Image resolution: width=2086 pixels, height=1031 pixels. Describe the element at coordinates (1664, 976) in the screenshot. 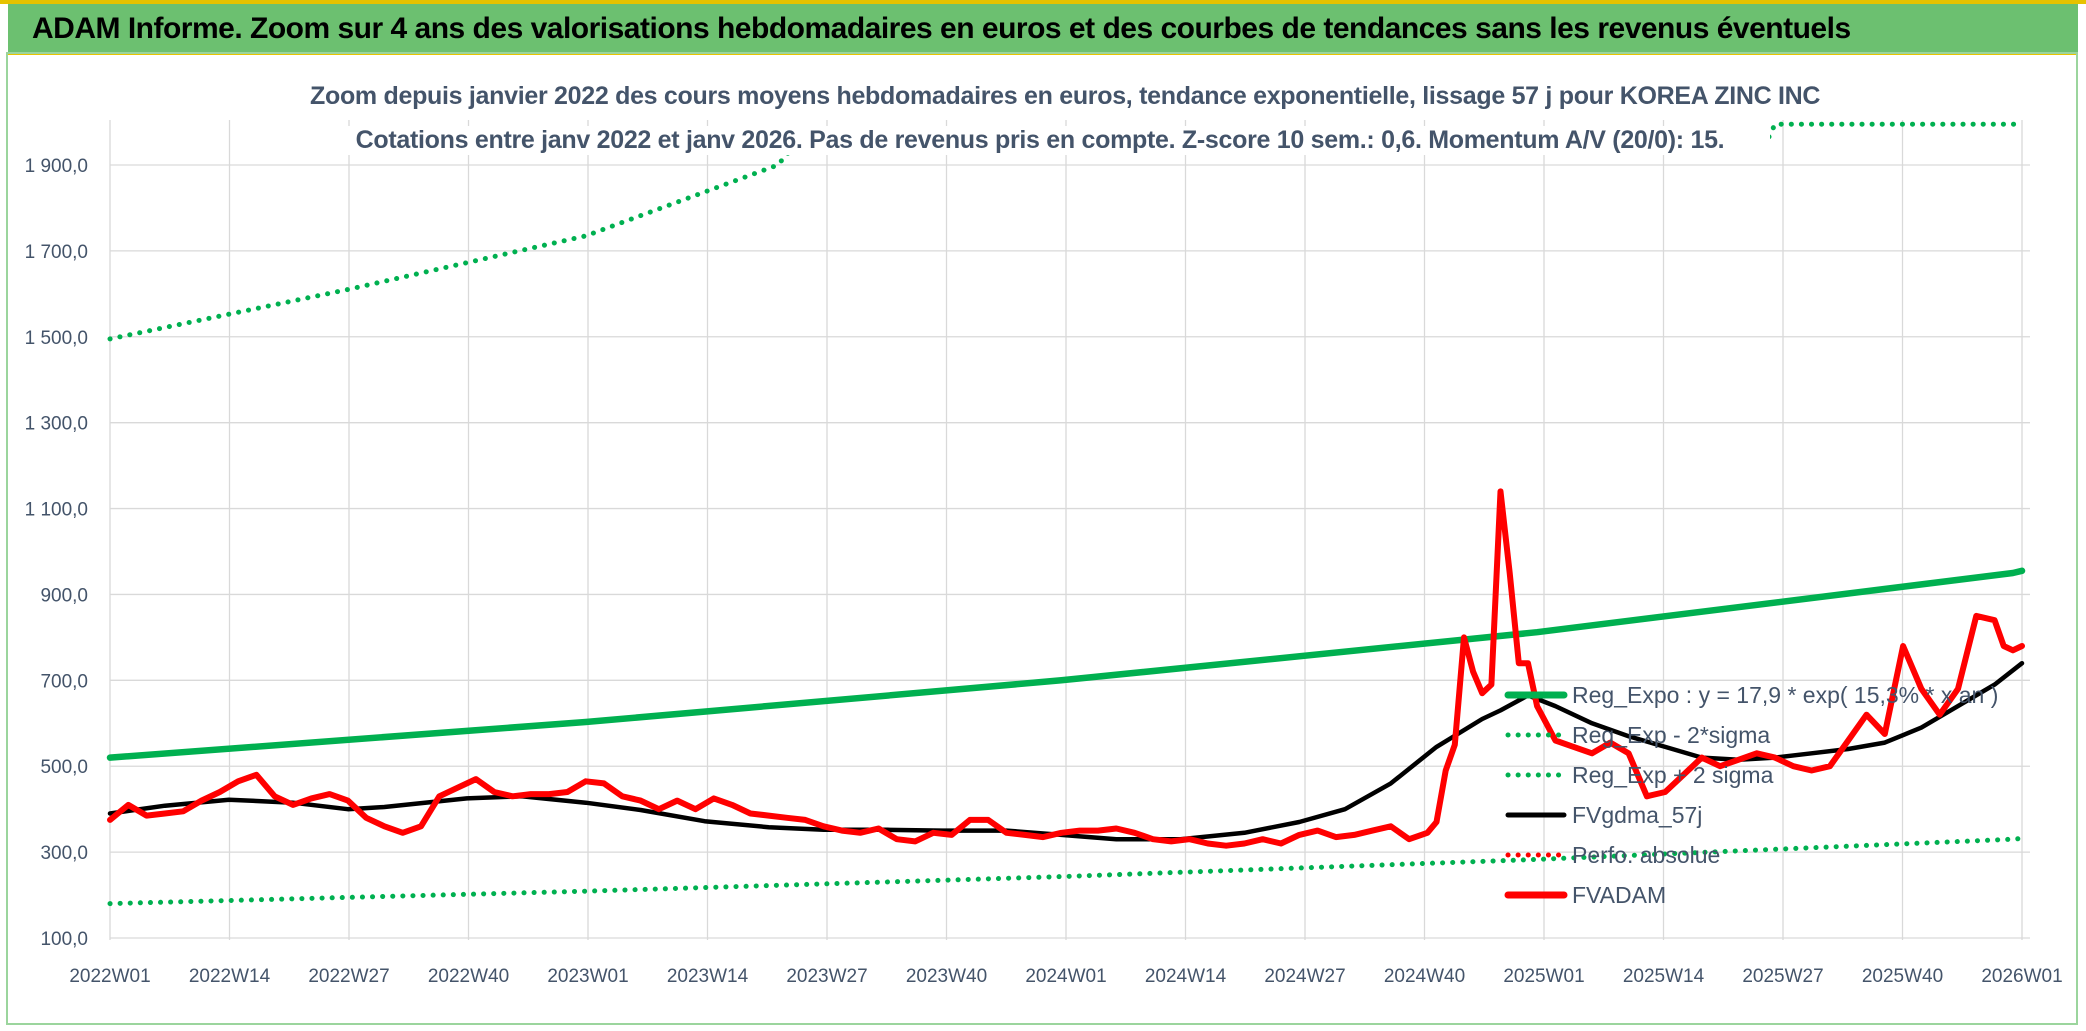

I see `x-tick-label: 2025W14` at that location.